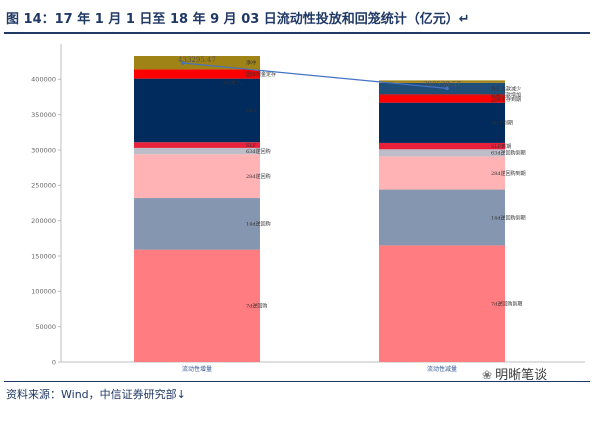  Describe the element at coordinates (506, 99) in the screenshot. I see `segment-label: 国库定存到期` at that location.